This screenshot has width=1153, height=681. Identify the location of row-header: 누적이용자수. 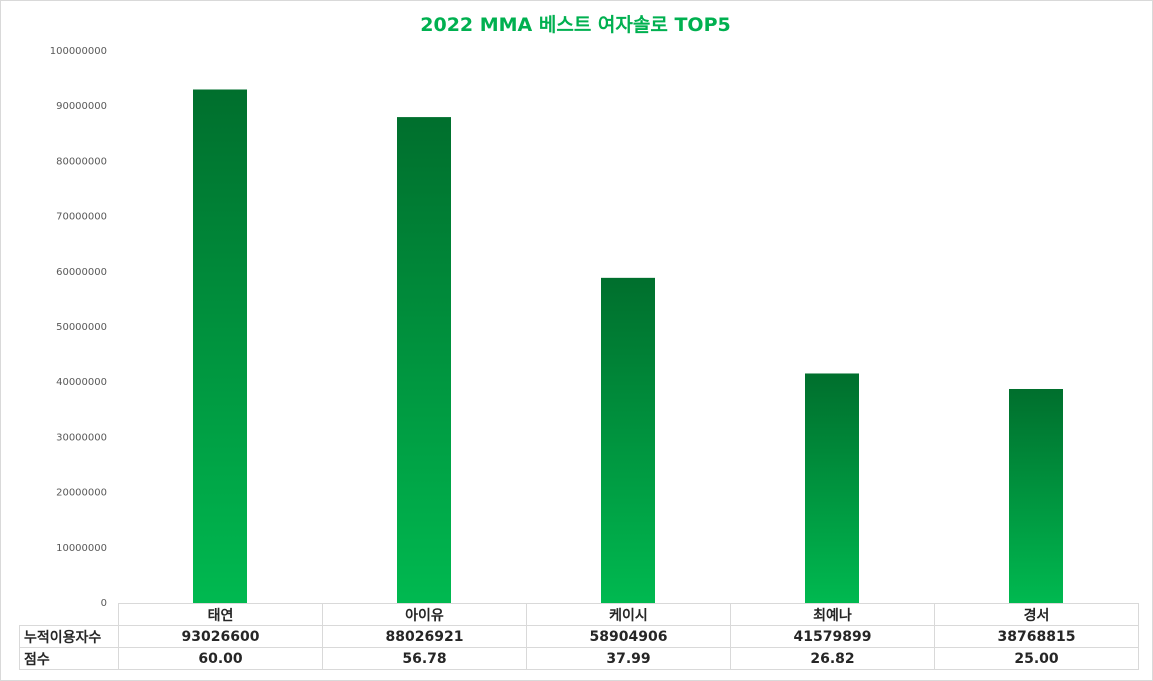
(69, 636).